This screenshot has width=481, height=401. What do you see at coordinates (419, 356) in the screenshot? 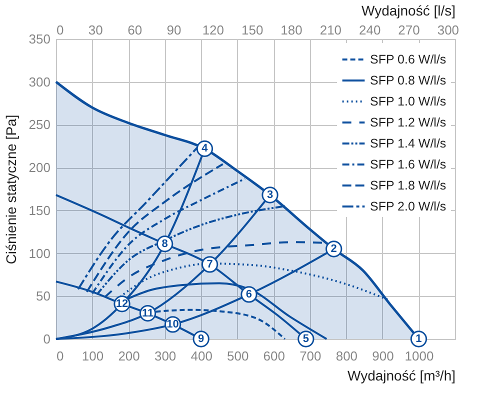
I see `x-tick-label: 1000` at bounding box center [419, 356].